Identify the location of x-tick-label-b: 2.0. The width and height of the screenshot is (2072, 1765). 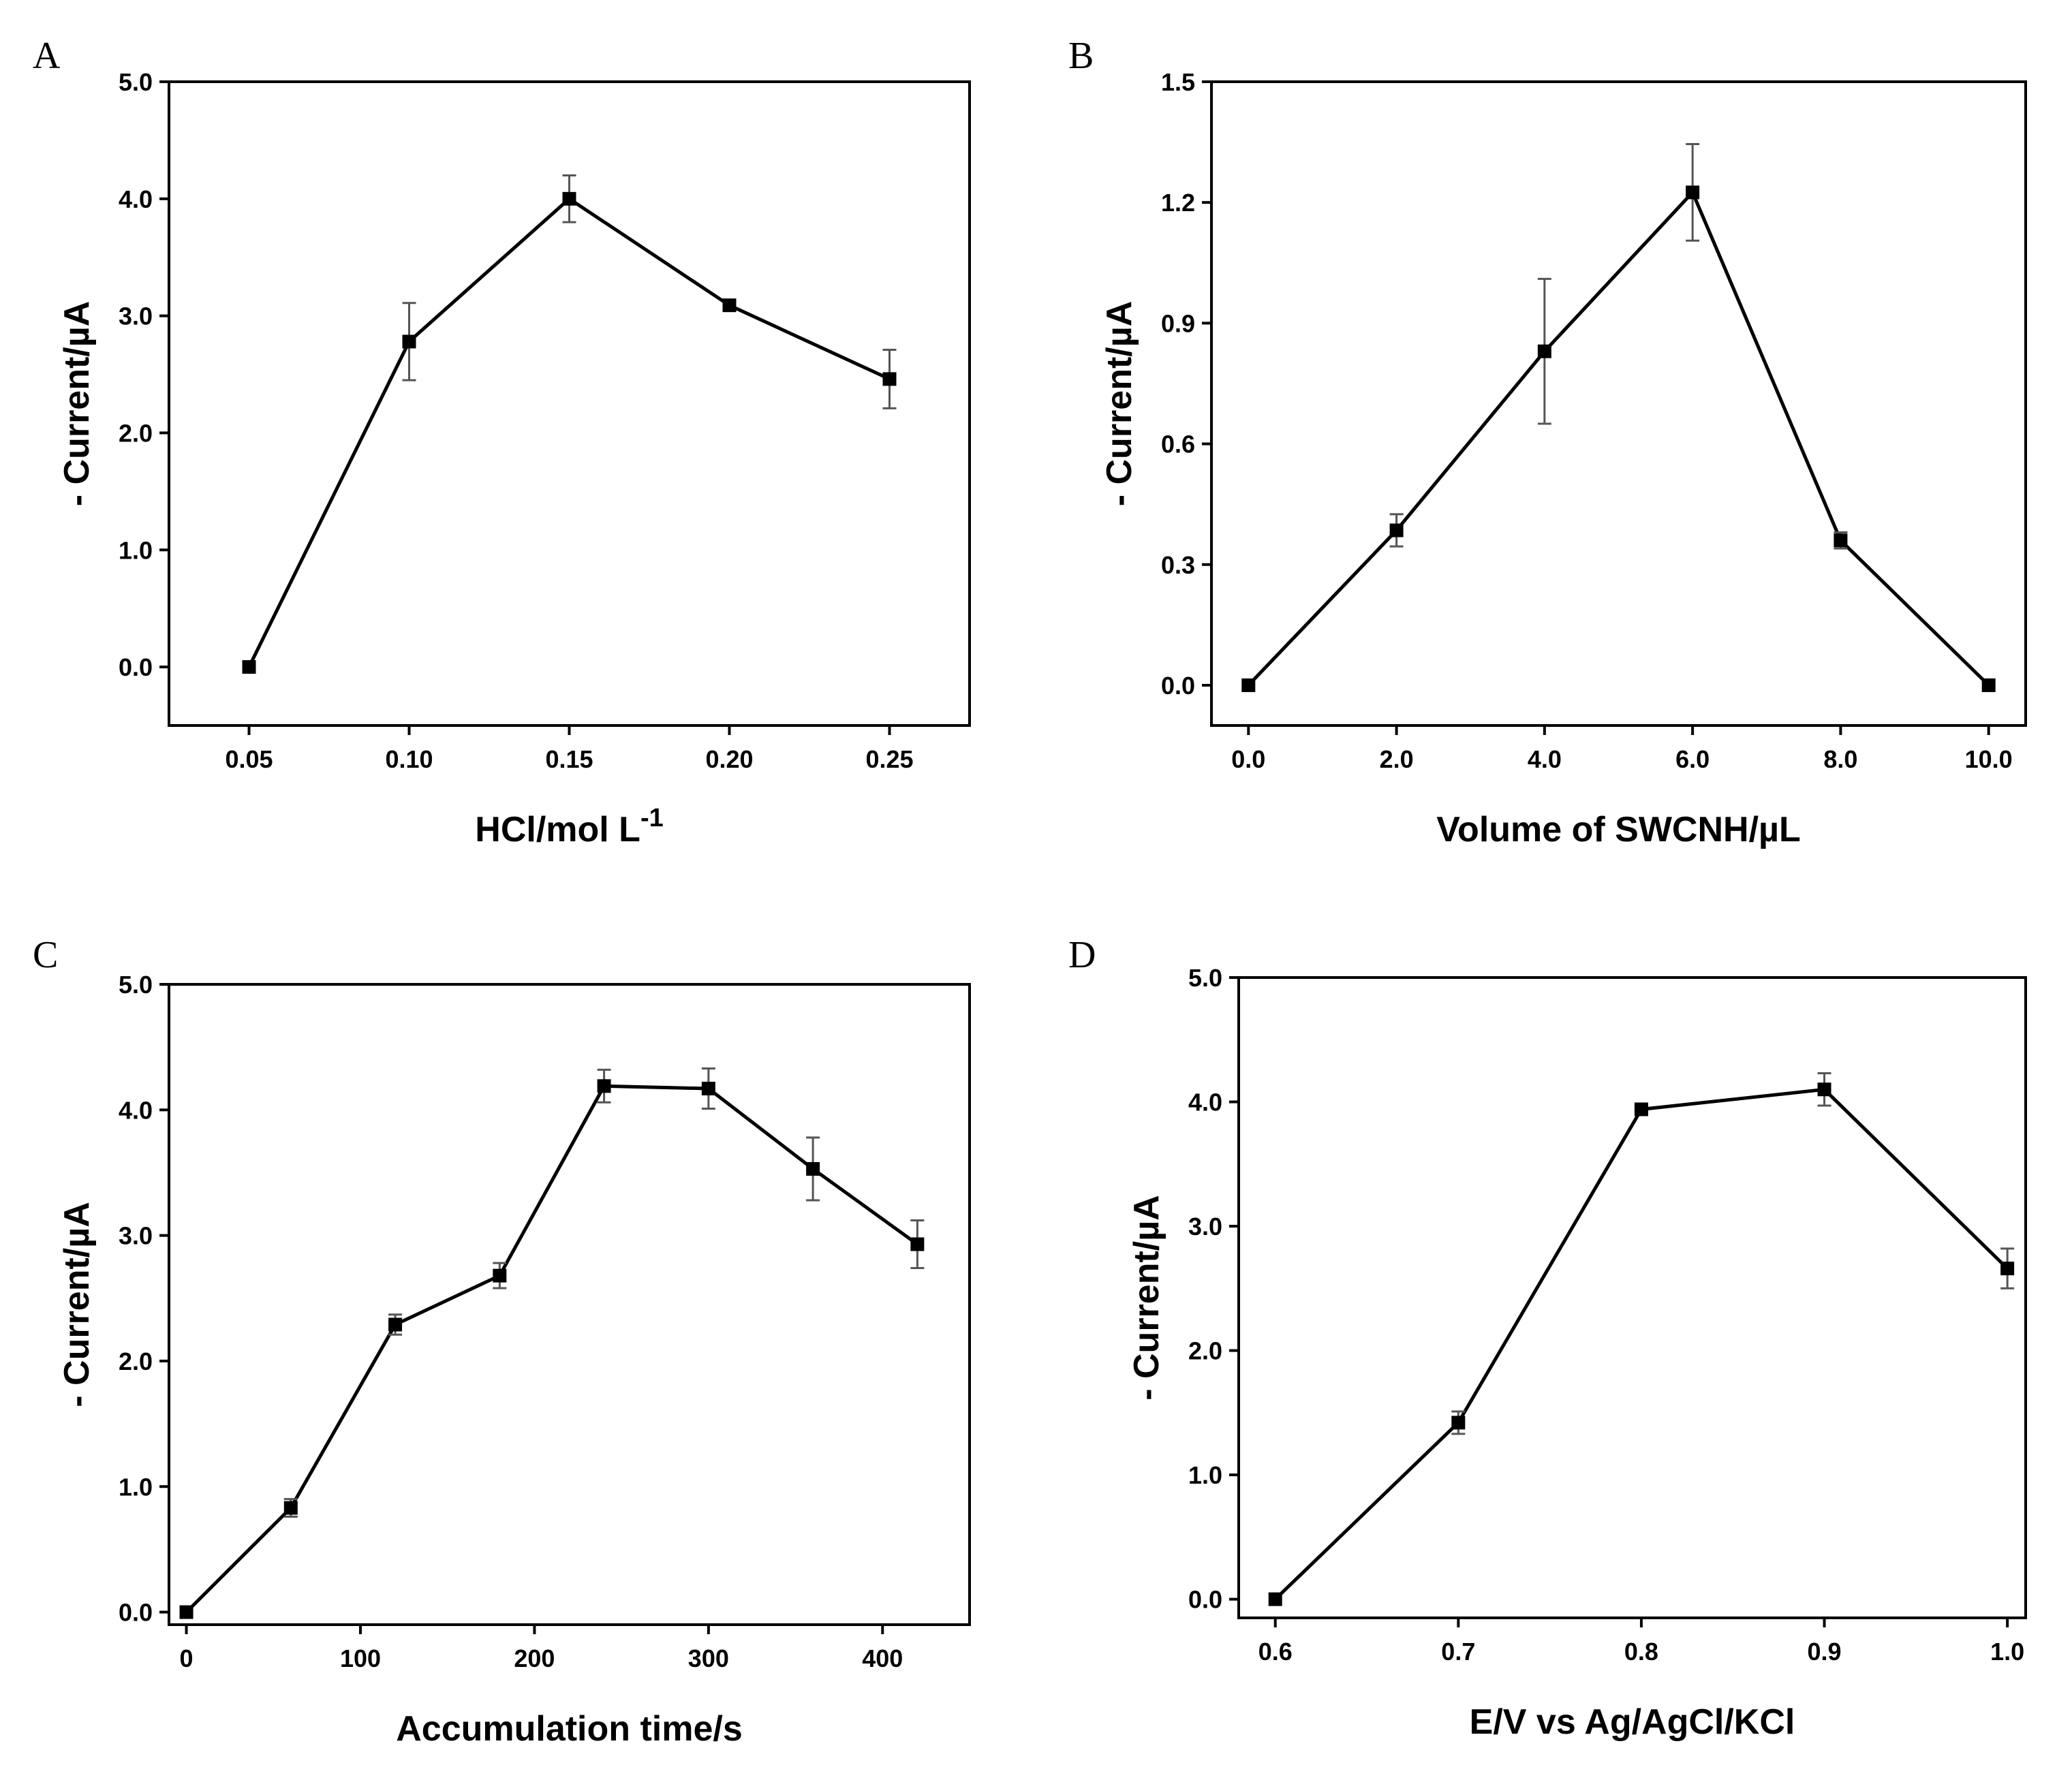
(1397, 759).